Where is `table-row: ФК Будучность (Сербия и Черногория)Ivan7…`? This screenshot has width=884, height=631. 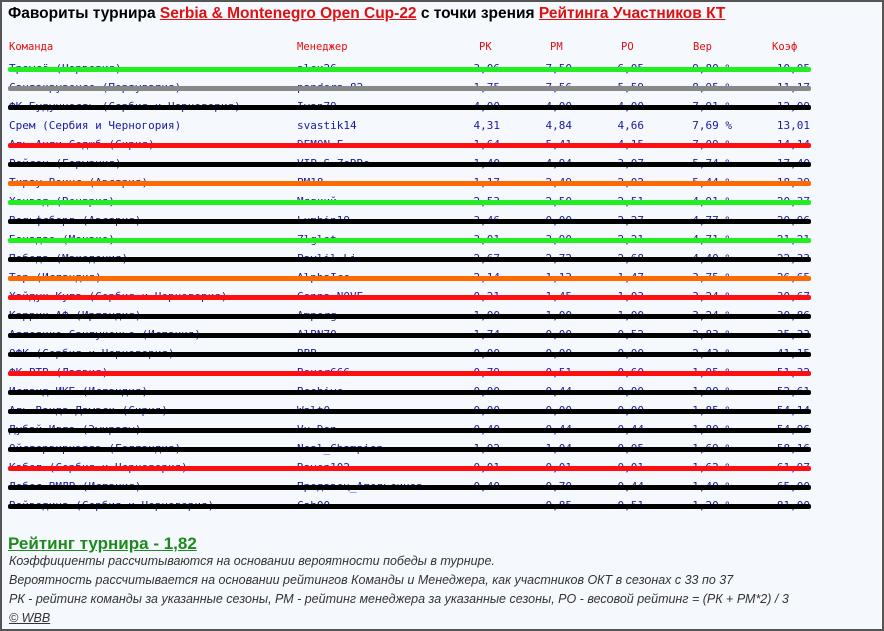 table-row: ФК Будучность (Сербия и Черногория)Ivan7… is located at coordinates (442, 106).